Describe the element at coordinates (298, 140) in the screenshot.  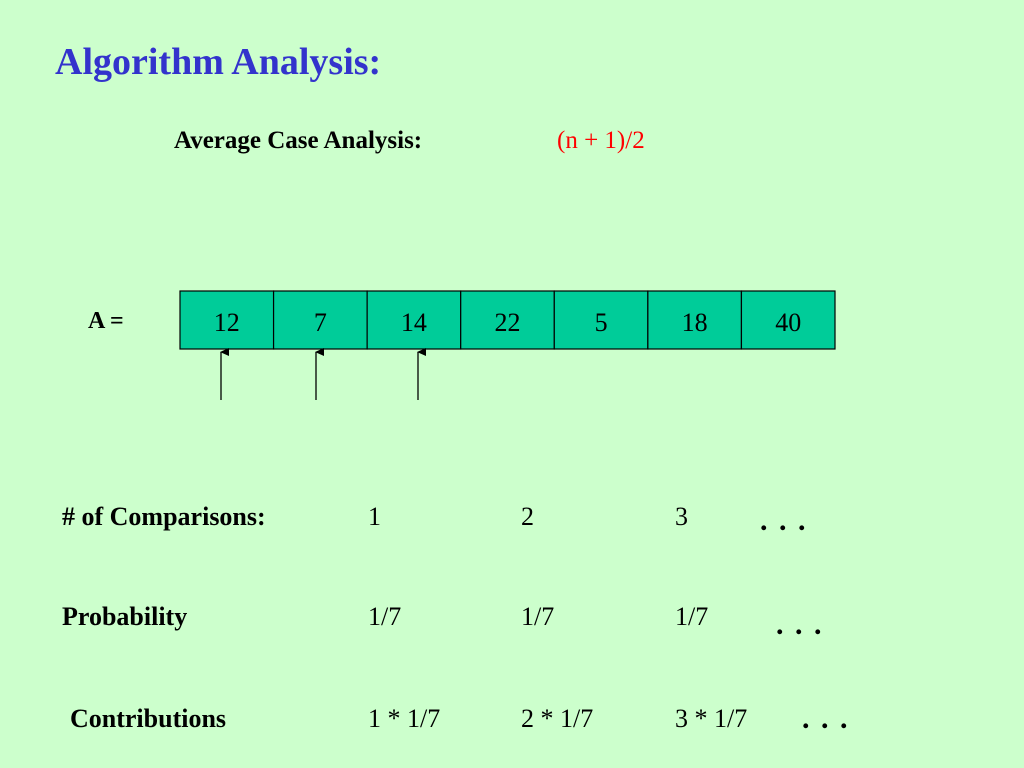
I see `subtitle: Average Case Analysis:` at that location.